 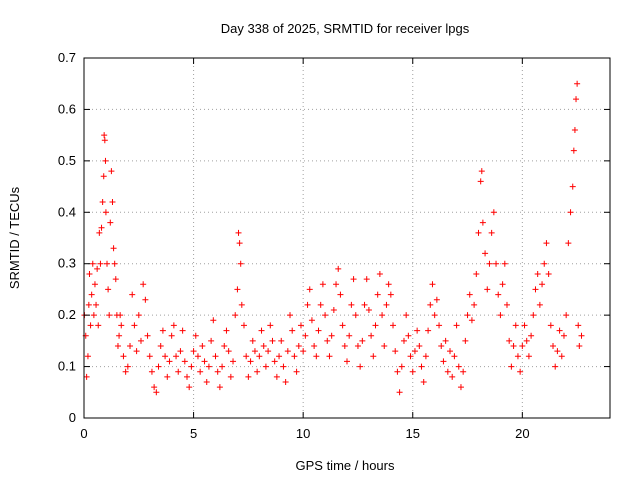 What do you see at coordinates (193, 433) in the screenshot?
I see `x-tick-label: 5` at bounding box center [193, 433].